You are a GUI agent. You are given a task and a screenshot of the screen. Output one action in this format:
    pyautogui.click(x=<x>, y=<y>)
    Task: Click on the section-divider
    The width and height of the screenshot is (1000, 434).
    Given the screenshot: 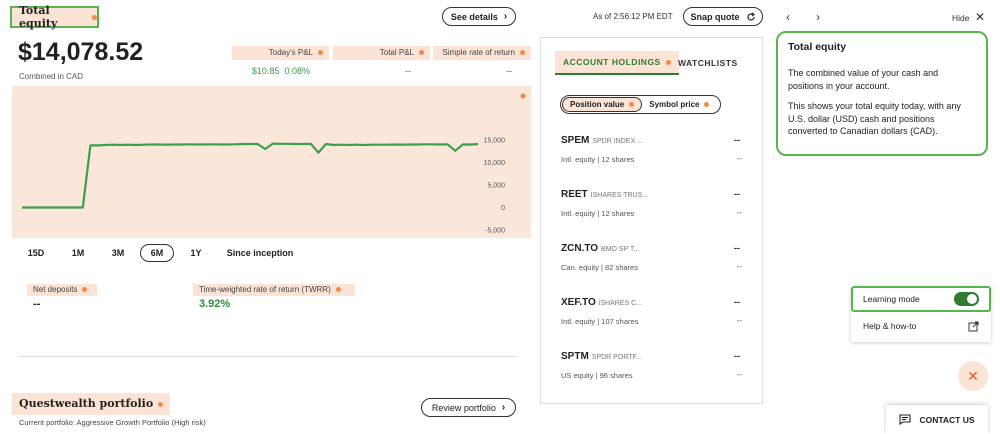 What is the action you would take?
    pyautogui.click(x=267, y=356)
    